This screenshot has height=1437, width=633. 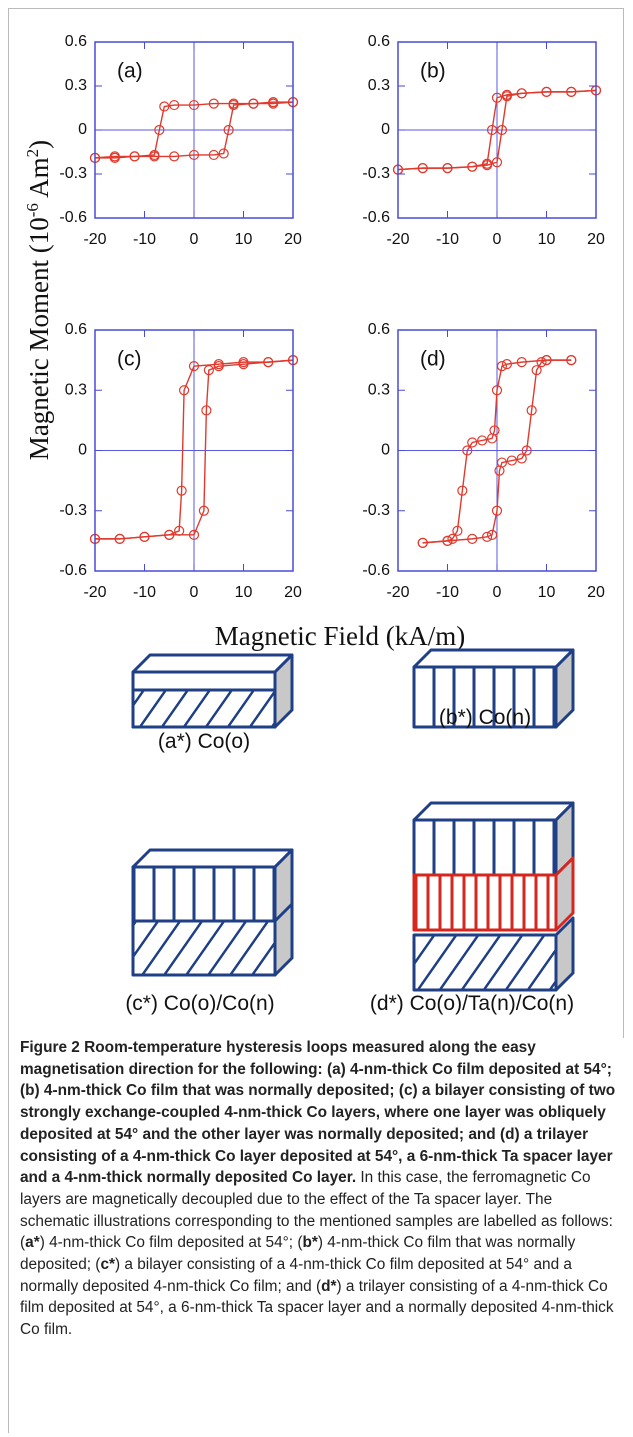 What do you see at coordinates (171, 1243) in the screenshot?
I see `caption-segment: ) 4-nm-thick Co film deposited at 54°; (` at bounding box center [171, 1243].